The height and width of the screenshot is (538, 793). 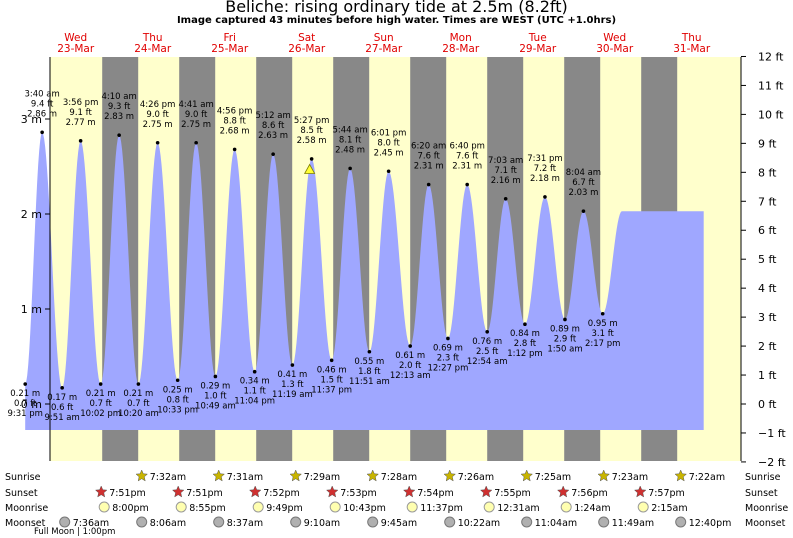 What do you see at coordinates (553, 477) in the screenshot?
I see `sunrise-time: 7:25am` at bounding box center [553, 477].